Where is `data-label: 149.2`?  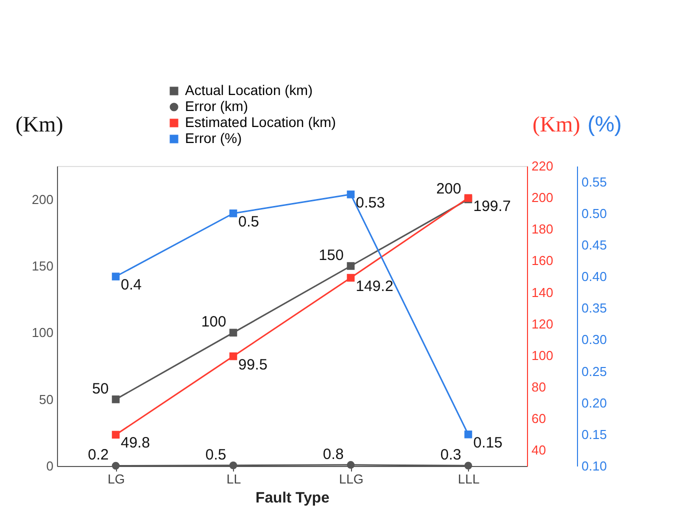
data-label: 149.2 is located at coordinates (375, 286).